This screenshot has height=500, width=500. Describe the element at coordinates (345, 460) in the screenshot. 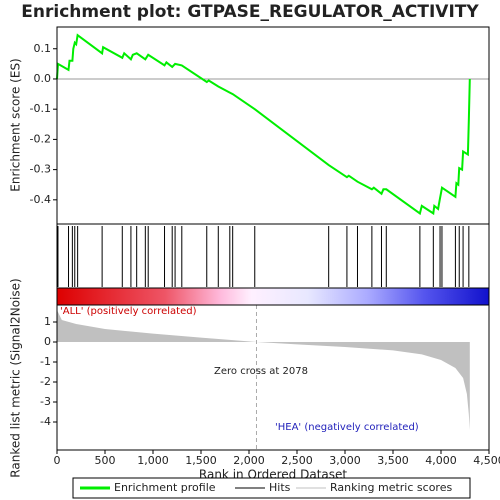

I see `x-tick-label: 3,000` at that location.